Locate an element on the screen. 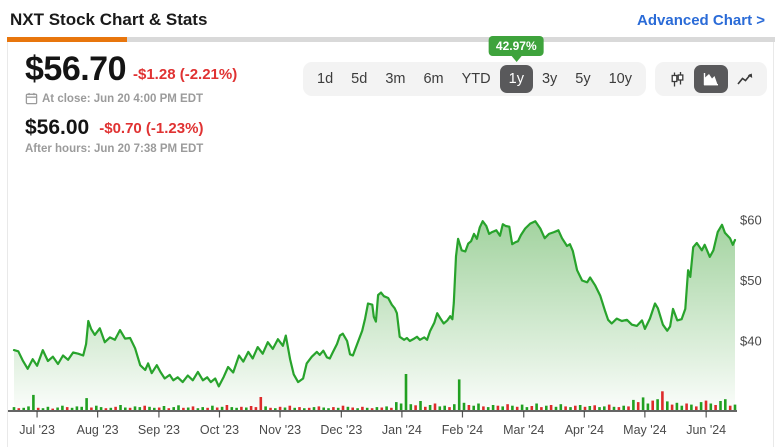 This screenshot has height=447, width=775. x-axis-label: May '24 is located at coordinates (644, 430).